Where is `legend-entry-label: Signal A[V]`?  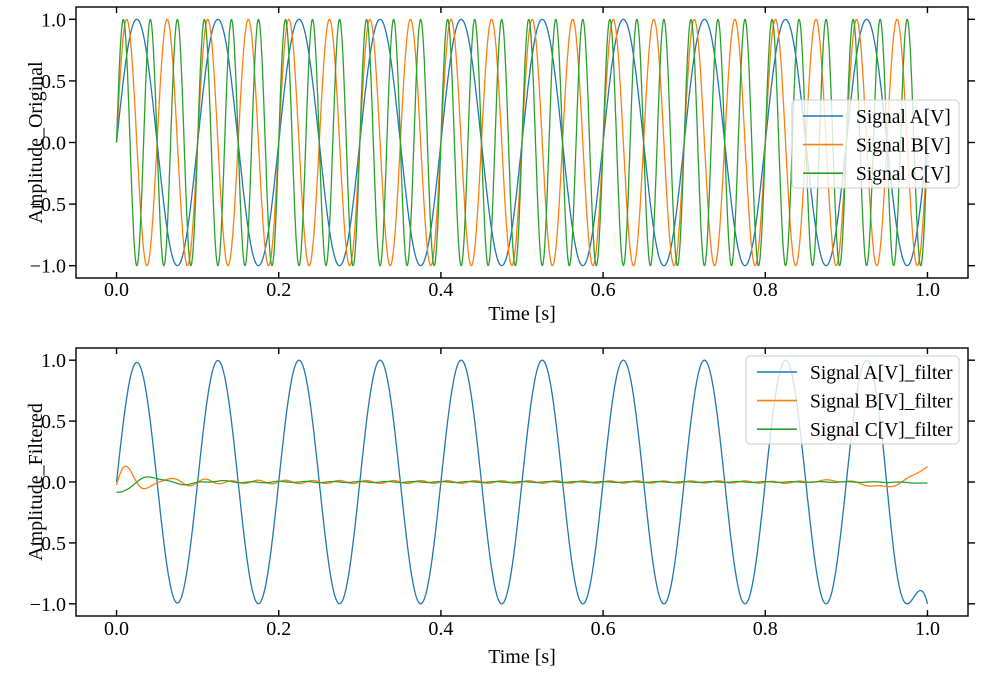
legend-entry-label: Signal A[V] is located at coordinates (903, 117).